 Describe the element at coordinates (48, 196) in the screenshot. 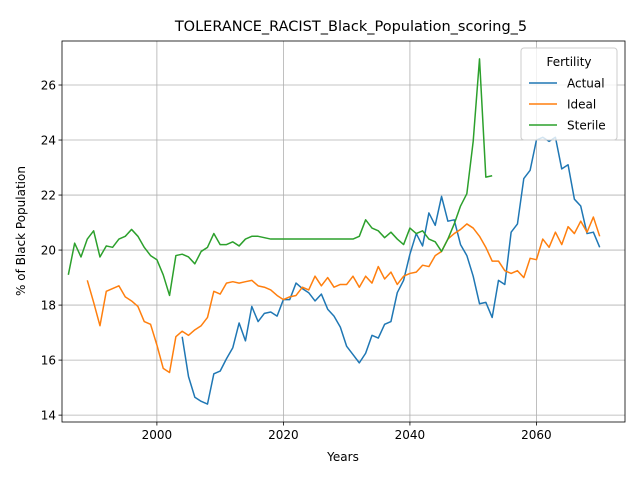

I see `y-tick-label: 22` at that location.